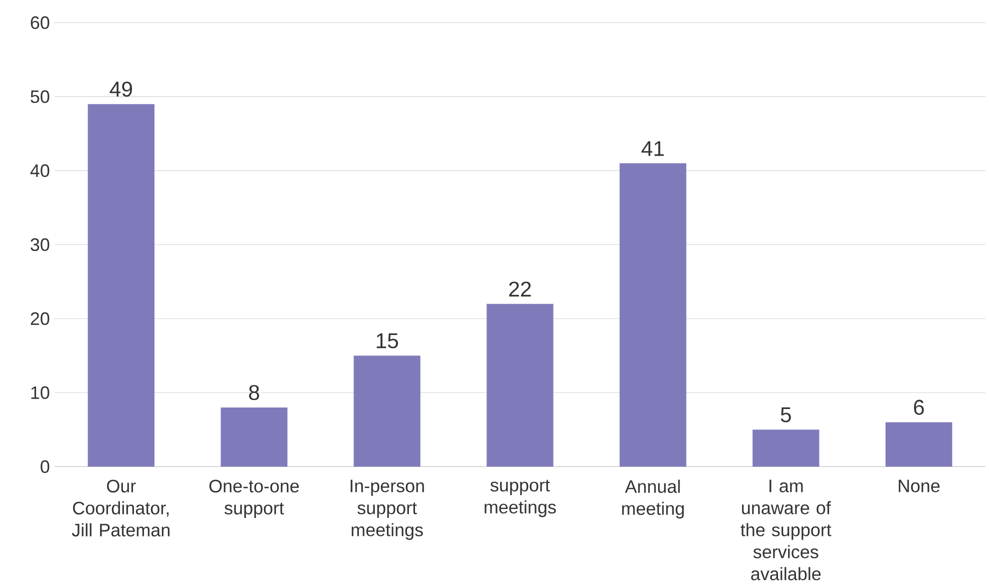 The width and height of the screenshot is (989, 585). Describe the element at coordinates (40, 97) in the screenshot. I see `y-tick-label: 50` at that location.